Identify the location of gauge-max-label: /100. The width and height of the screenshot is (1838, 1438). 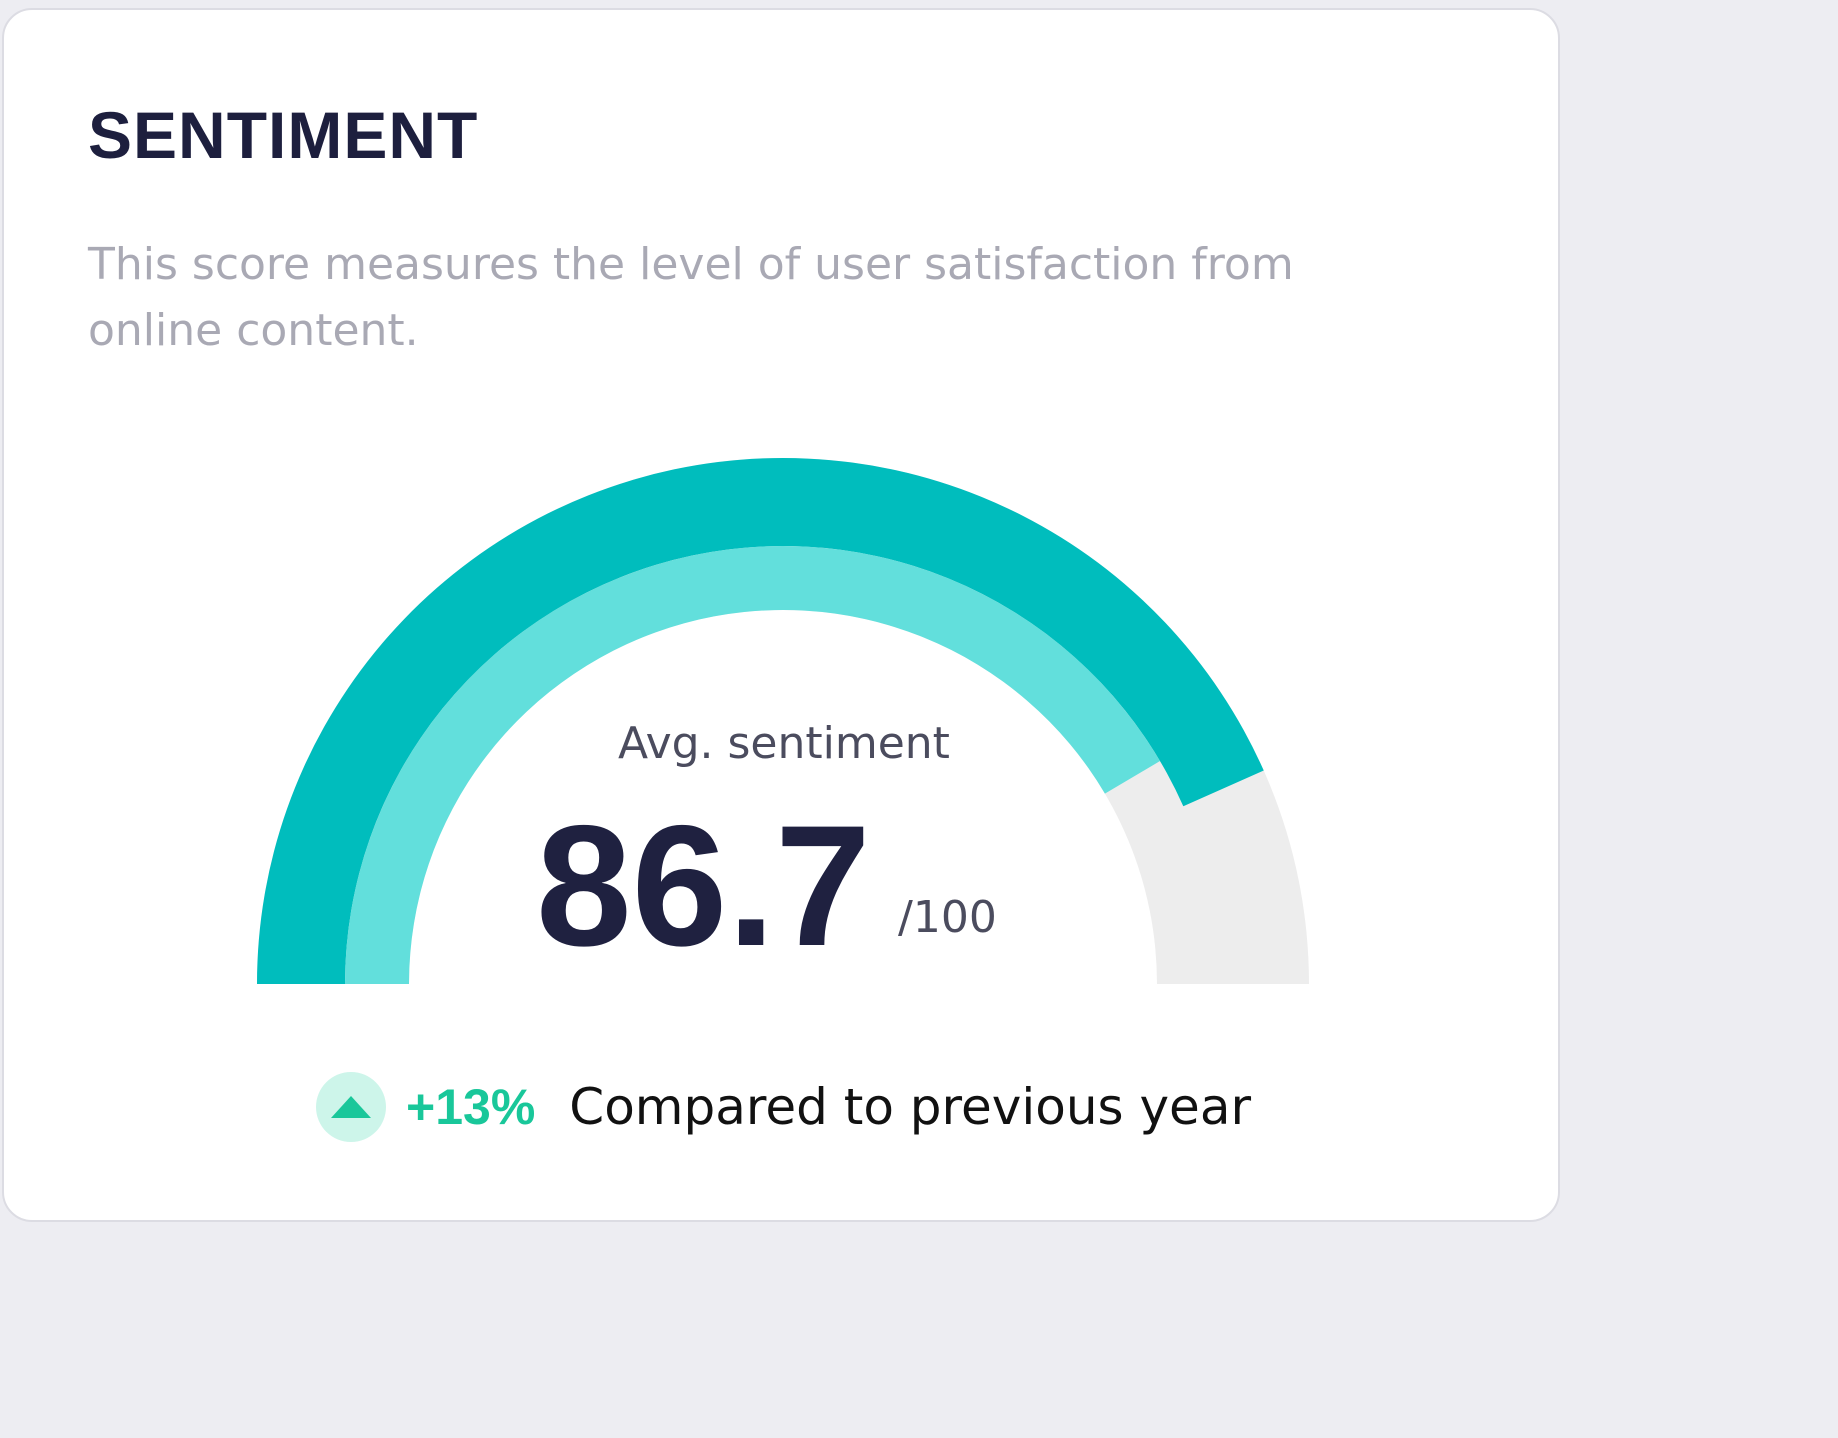
(947, 917).